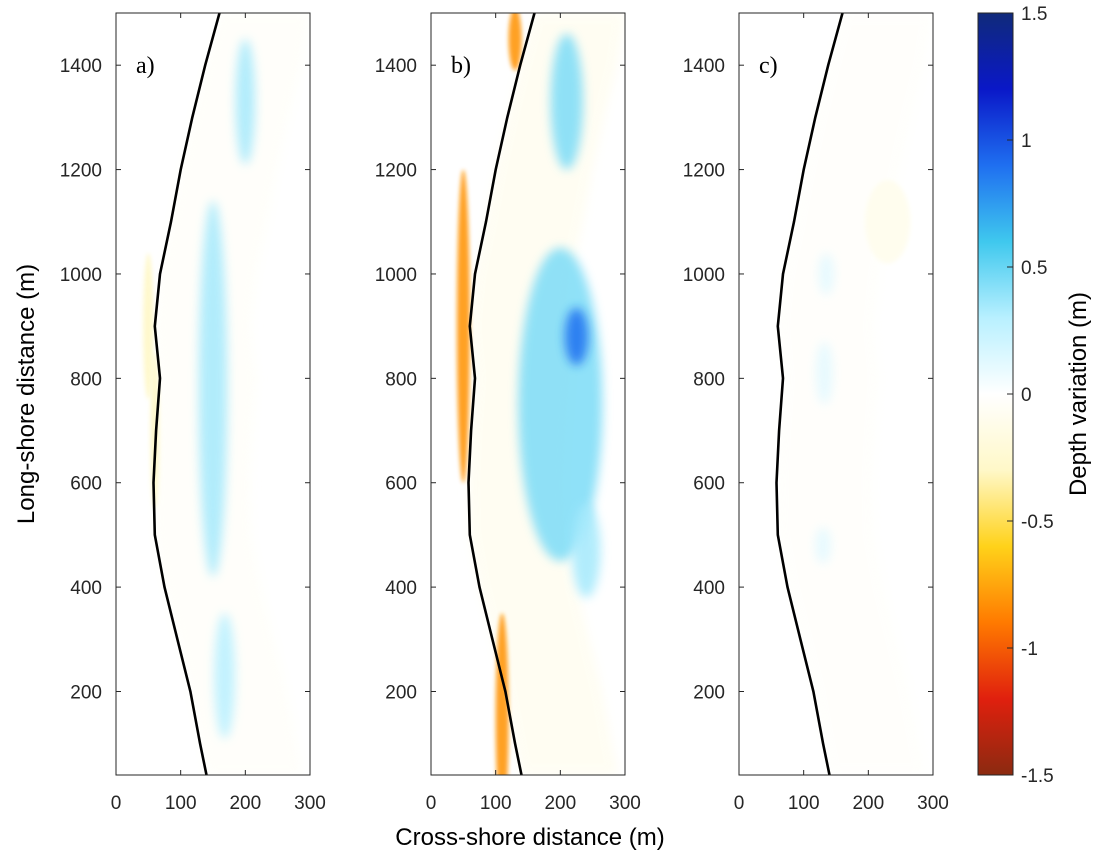 The width and height of the screenshot is (1102, 859). Describe the element at coordinates (26, 394) in the screenshot. I see `y-axis-title: Long-shore distance (m)` at that location.